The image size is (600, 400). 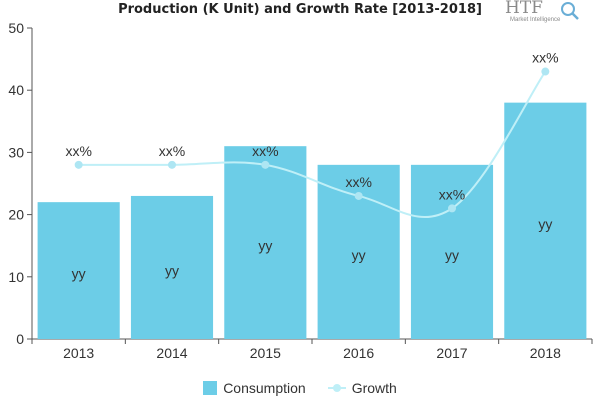 What do you see at coordinates (78, 353) in the screenshot?
I see `x-tick-label: 2013` at bounding box center [78, 353].